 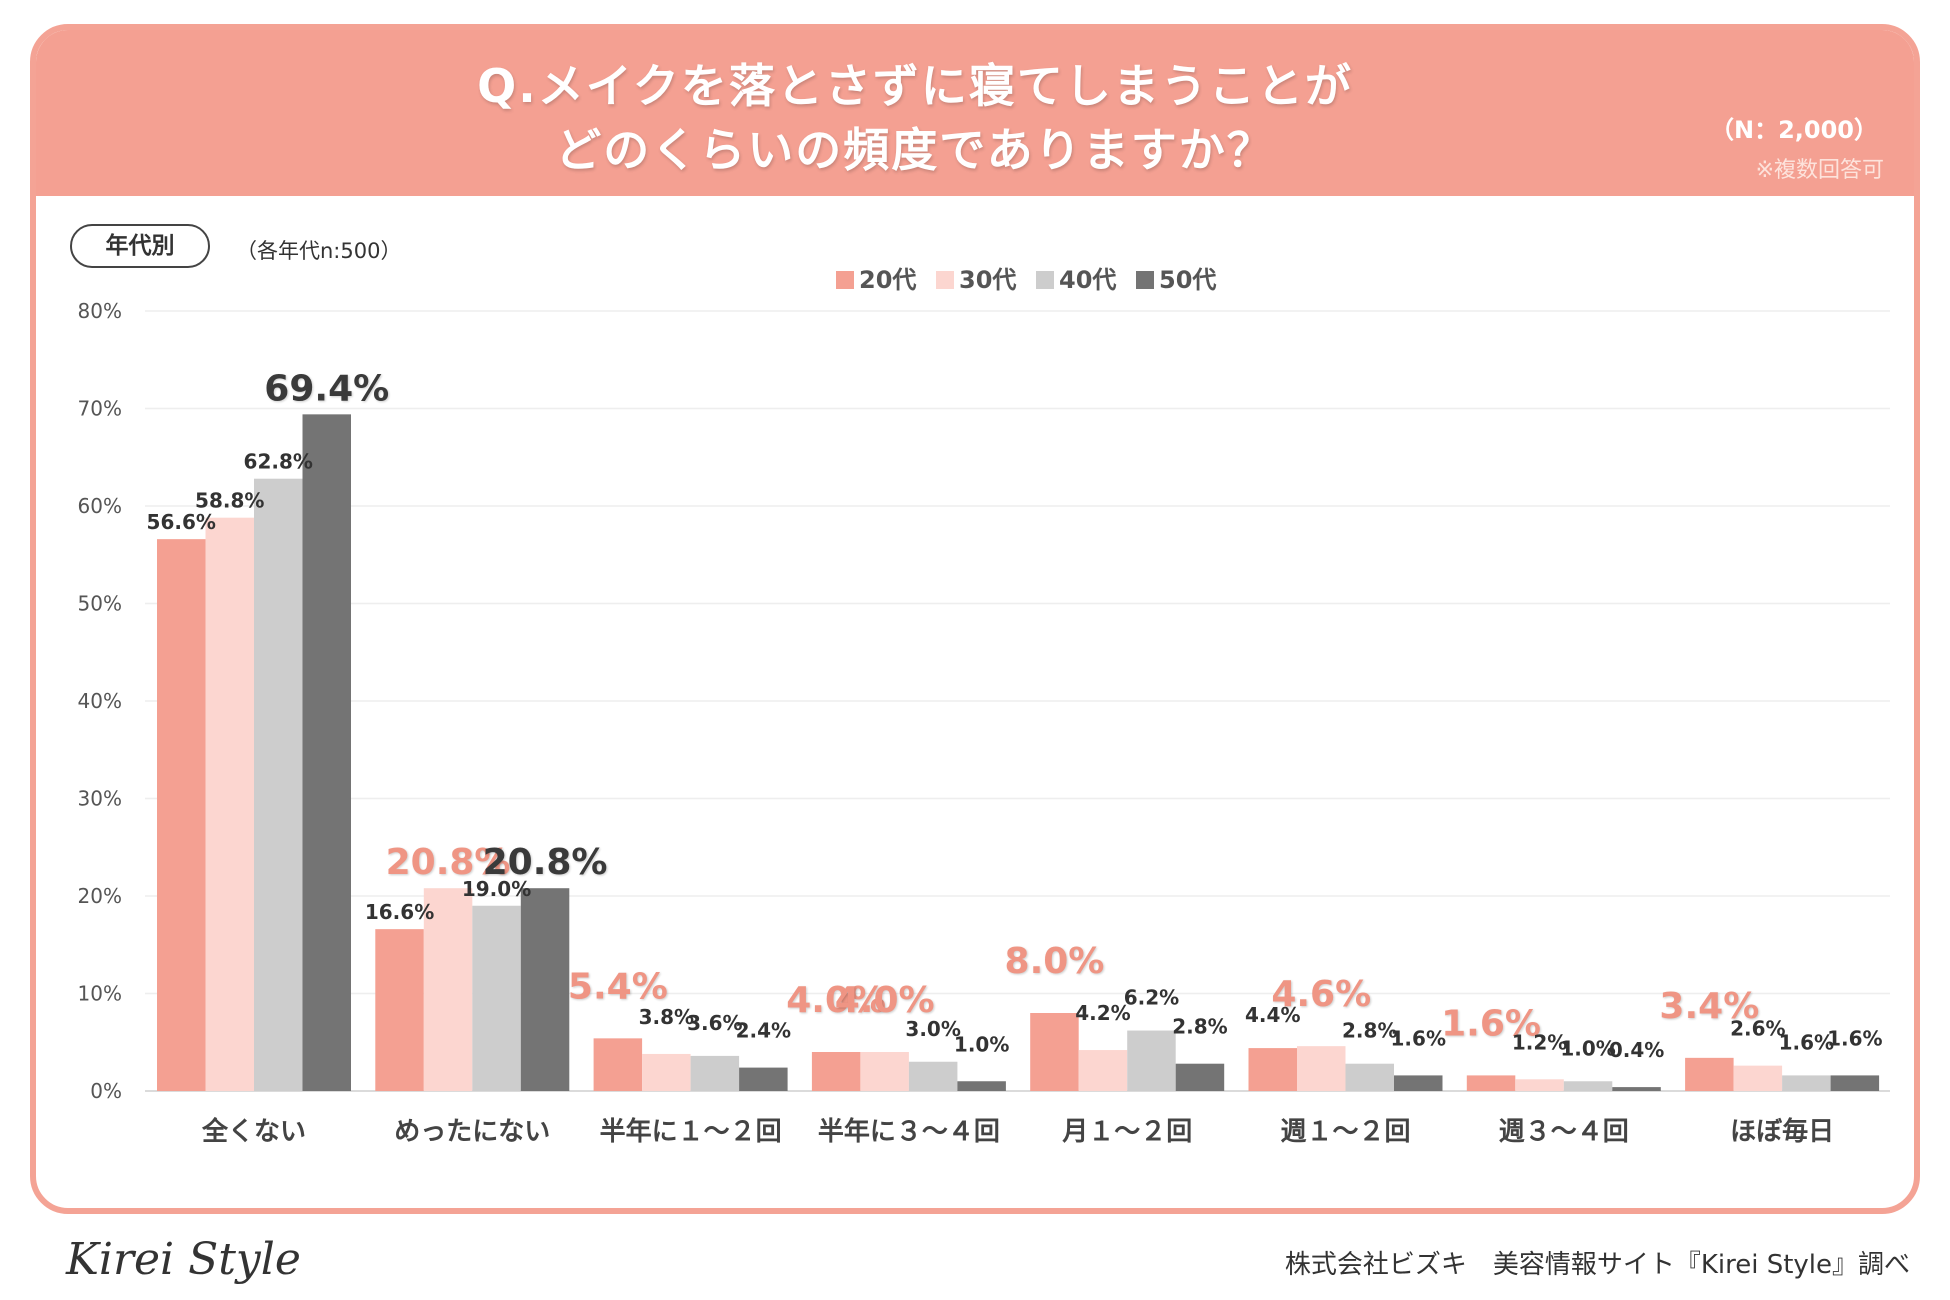 What do you see at coordinates (1188, 280) in the screenshot?
I see `legend-label-50s: 50代` at bounding box center [1188, 280].